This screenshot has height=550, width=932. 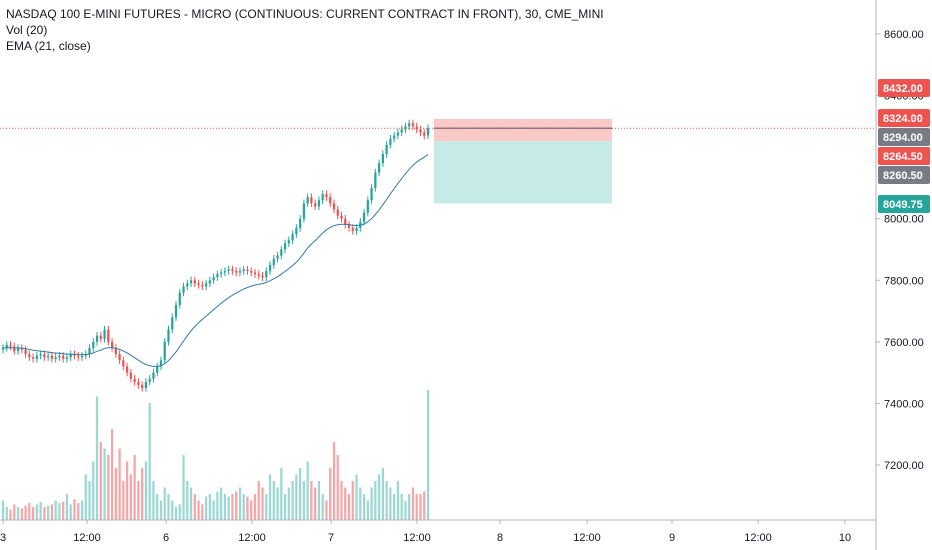 I want to click on position-zones, so click(x=438, y=161).